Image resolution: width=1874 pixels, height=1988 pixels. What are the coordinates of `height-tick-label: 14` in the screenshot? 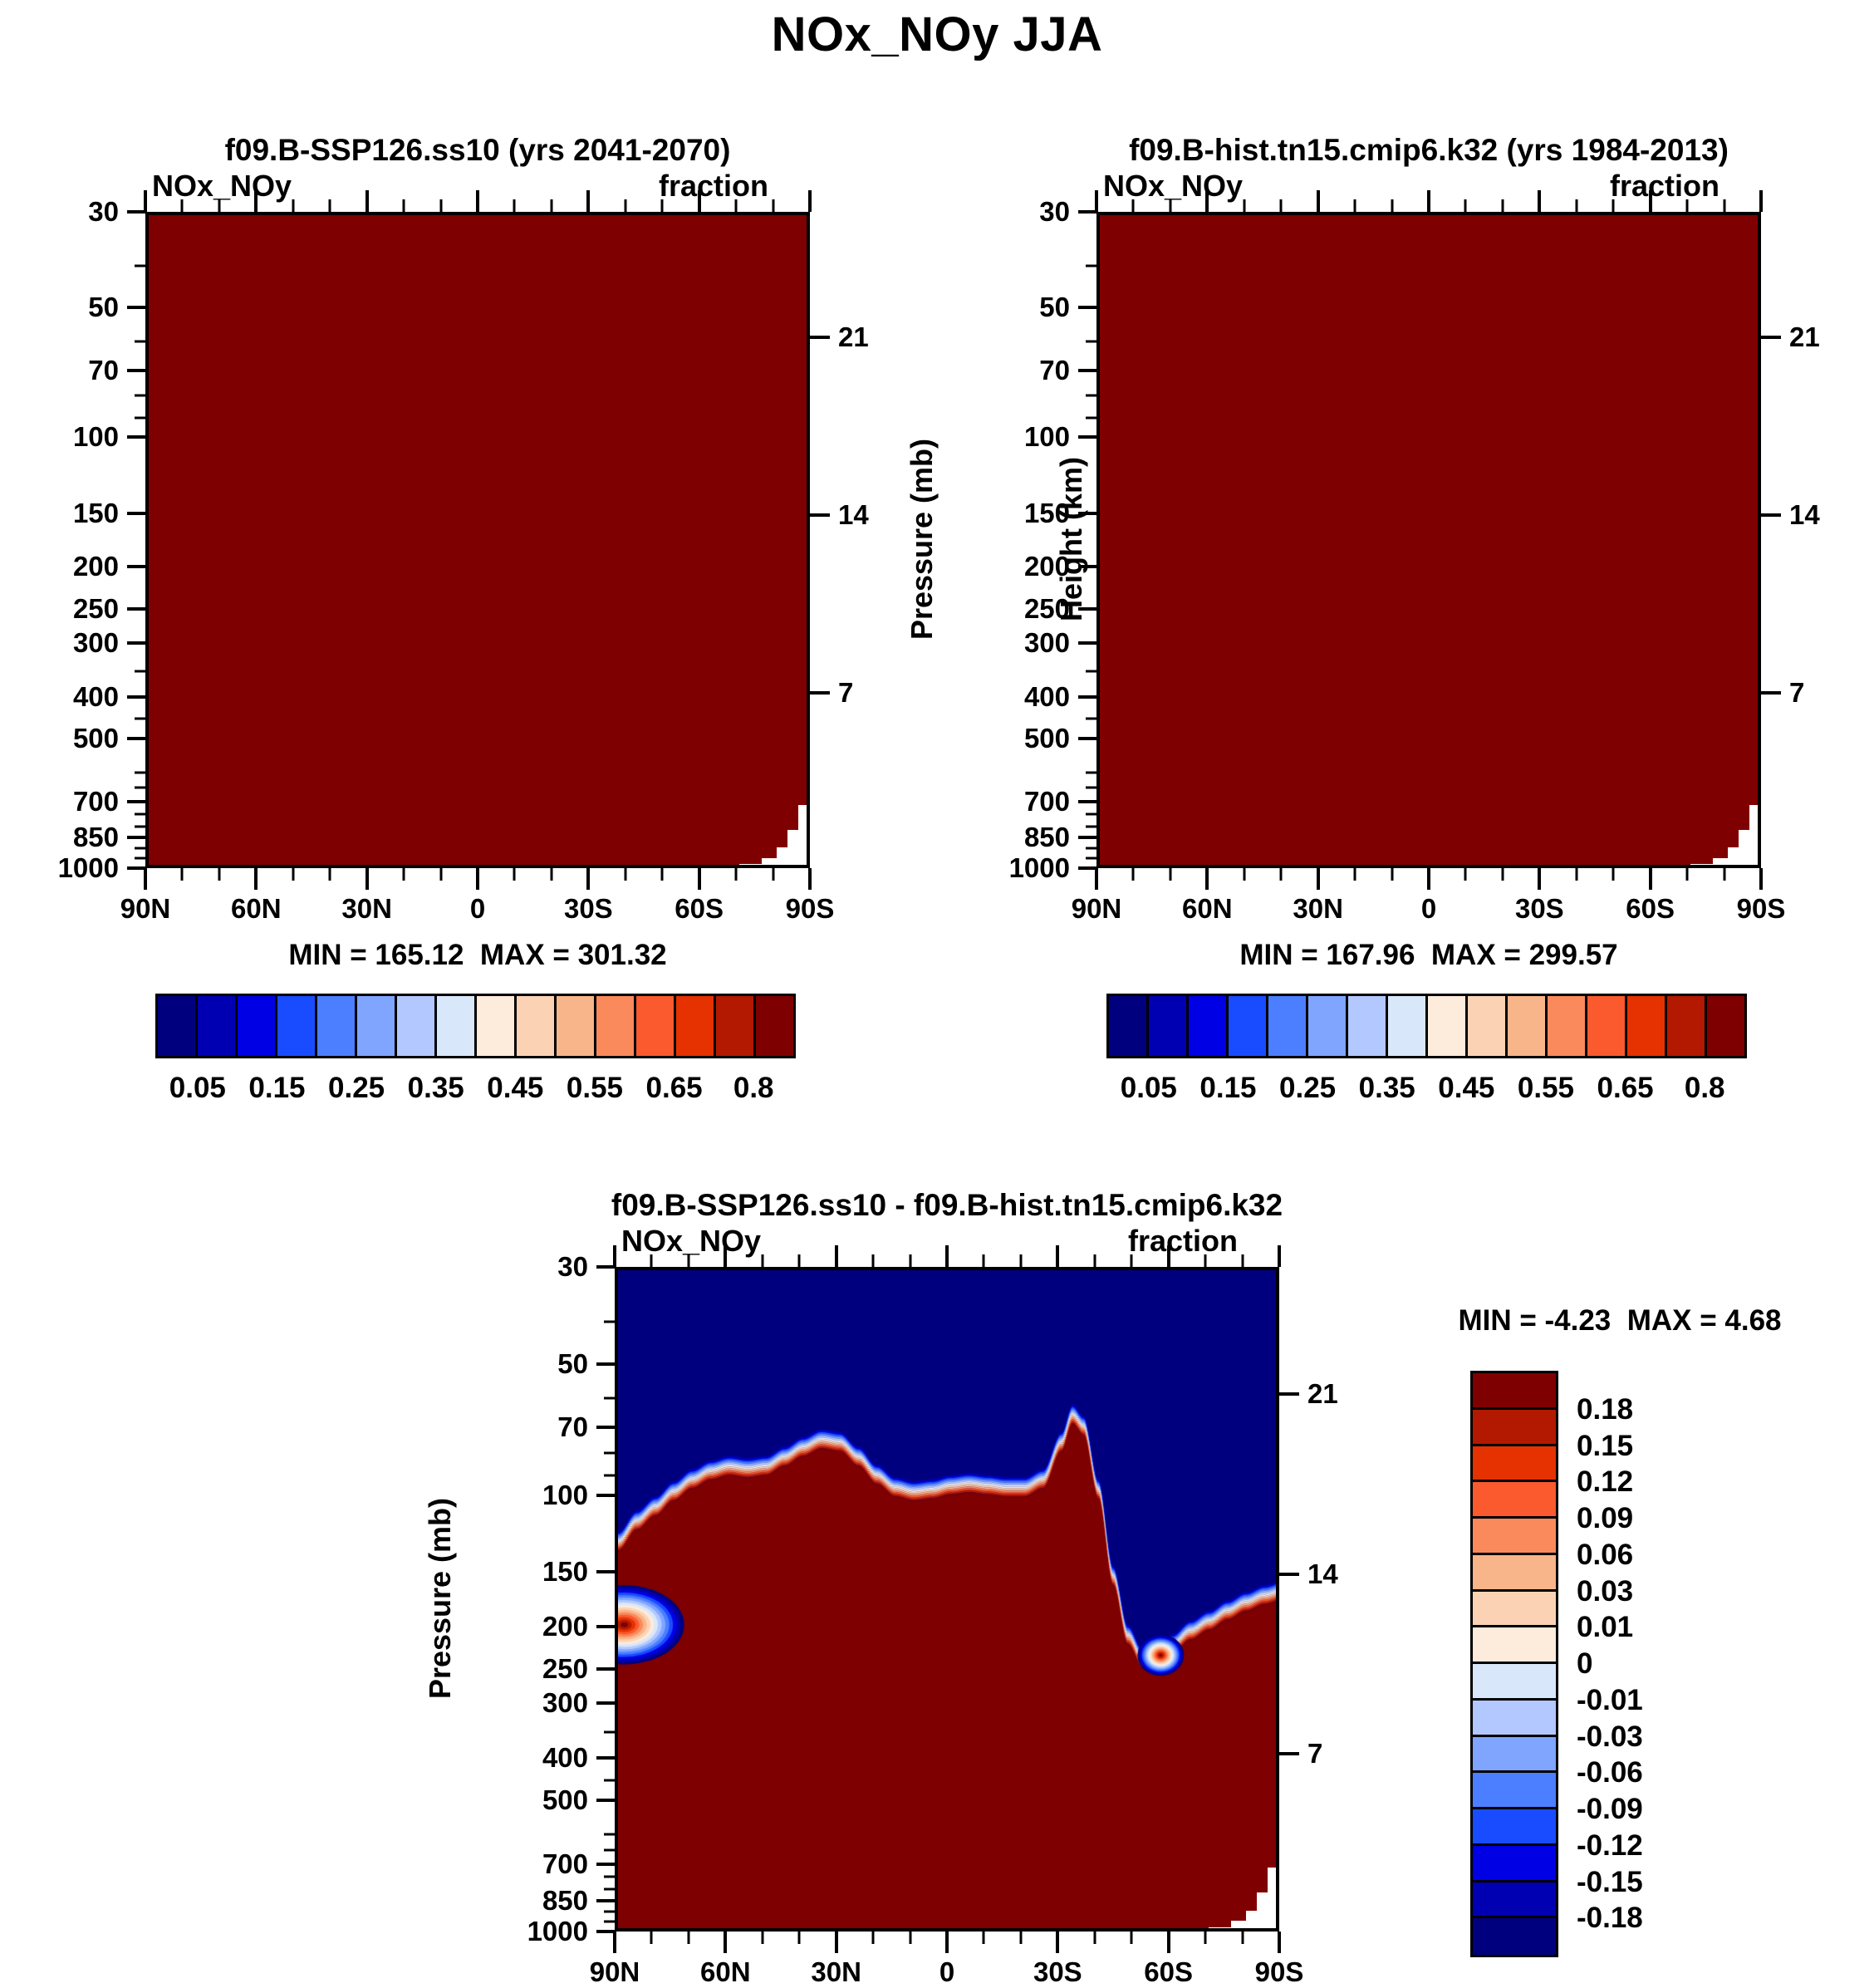 It's located at (853, 514).